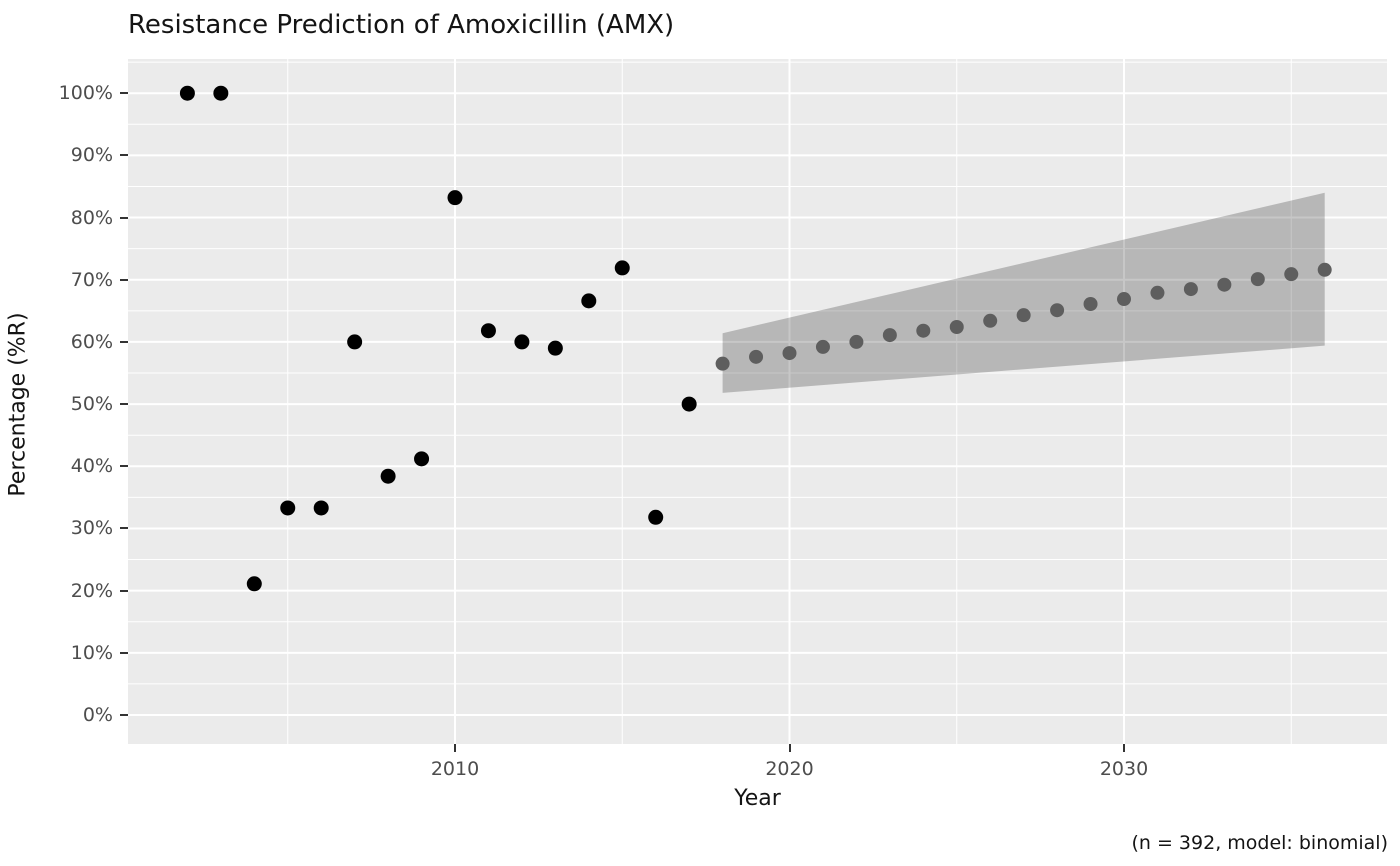 This screenshot has height=866, width=1400. What do you see at coordinates (18, 404) in the screenshot?
I see `y-axis-title: Percentage (%R)` at bounding box center [18, 404].